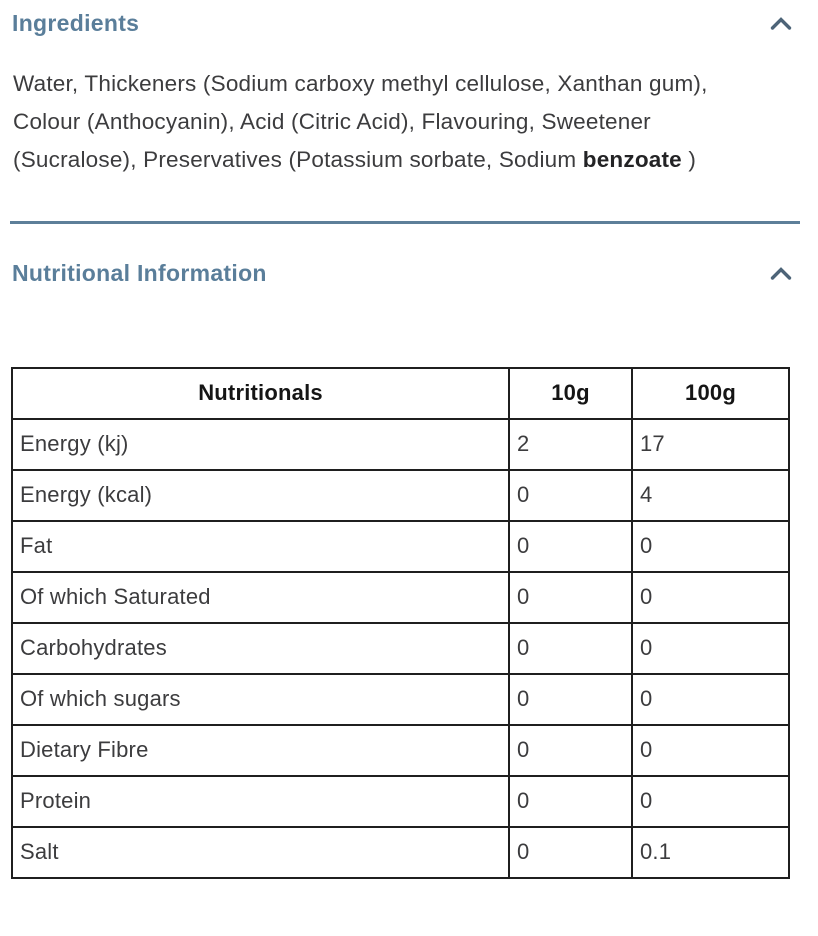 The height and width of the screenshot is (936, 818). What do you see at coordinates (260, 393) in the screenshot?
I see `column-header-nutritionals: Nutritionals` at bounding box center [260, 393].